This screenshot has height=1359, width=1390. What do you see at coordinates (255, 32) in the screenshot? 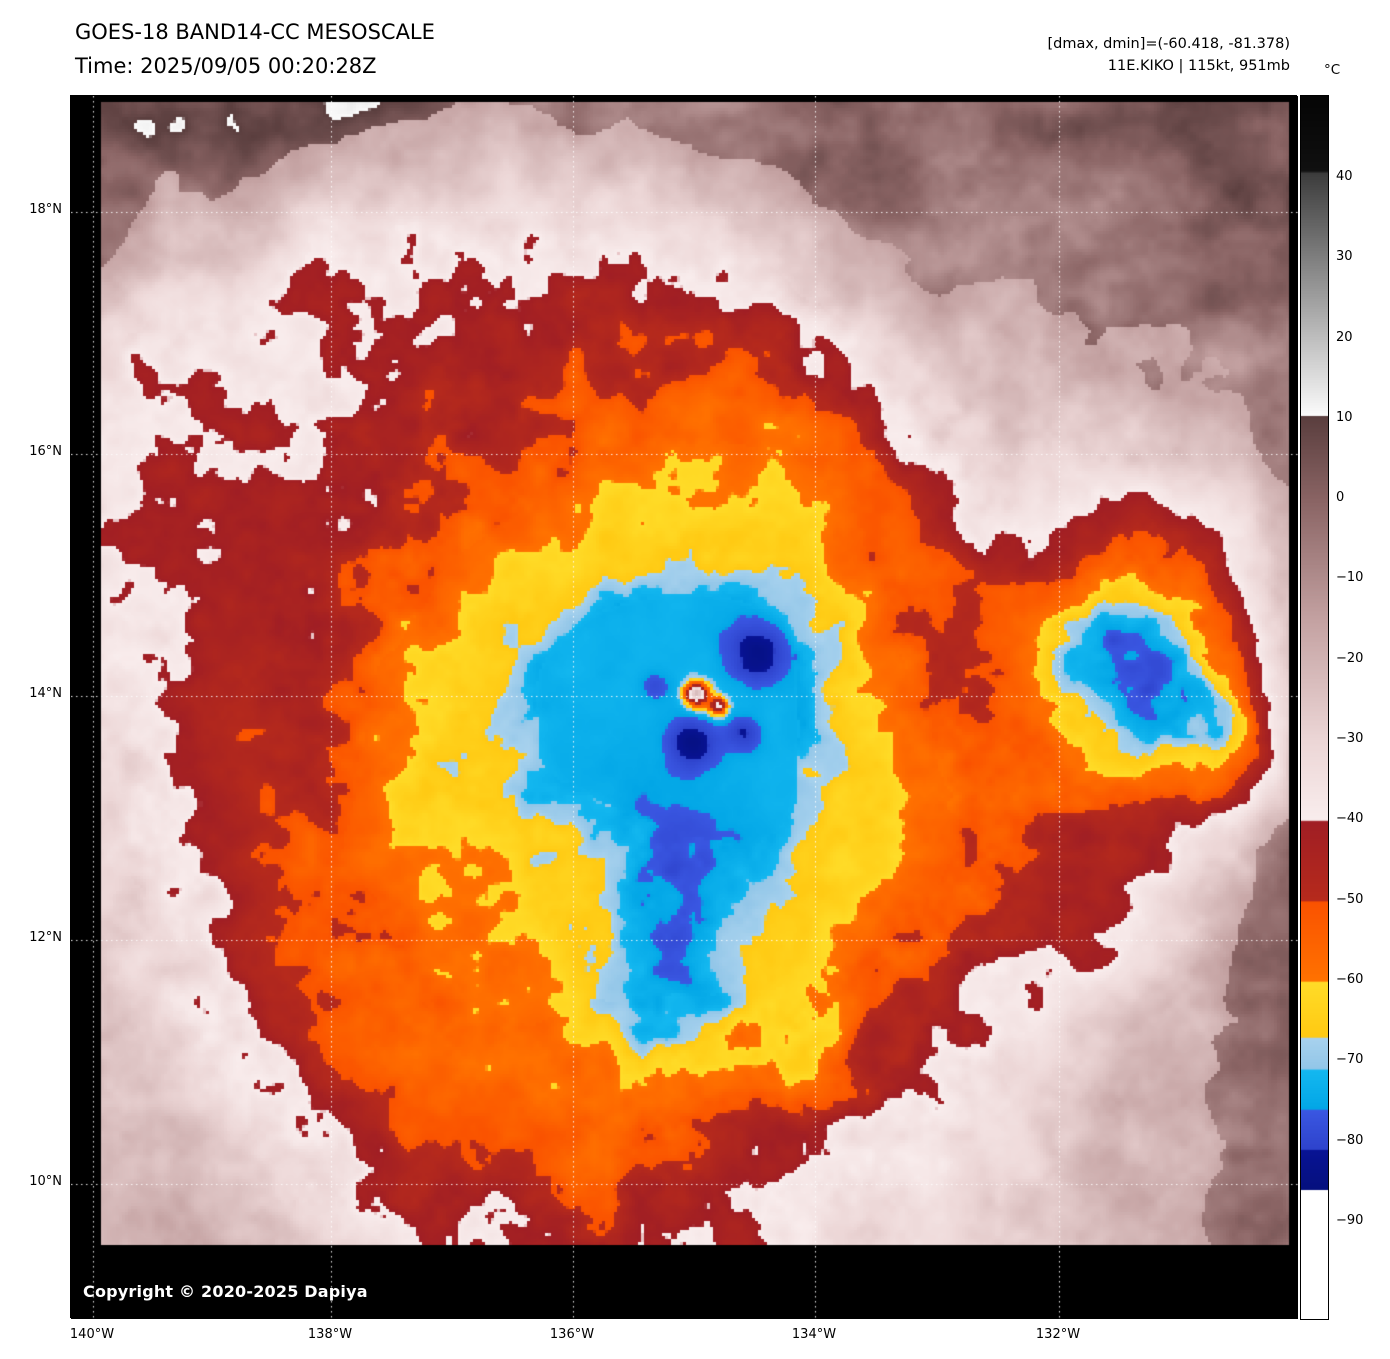
I see `figure-title: GOES-18 BAND14-CC MESOSCALE` at bounding box center [255, 32].